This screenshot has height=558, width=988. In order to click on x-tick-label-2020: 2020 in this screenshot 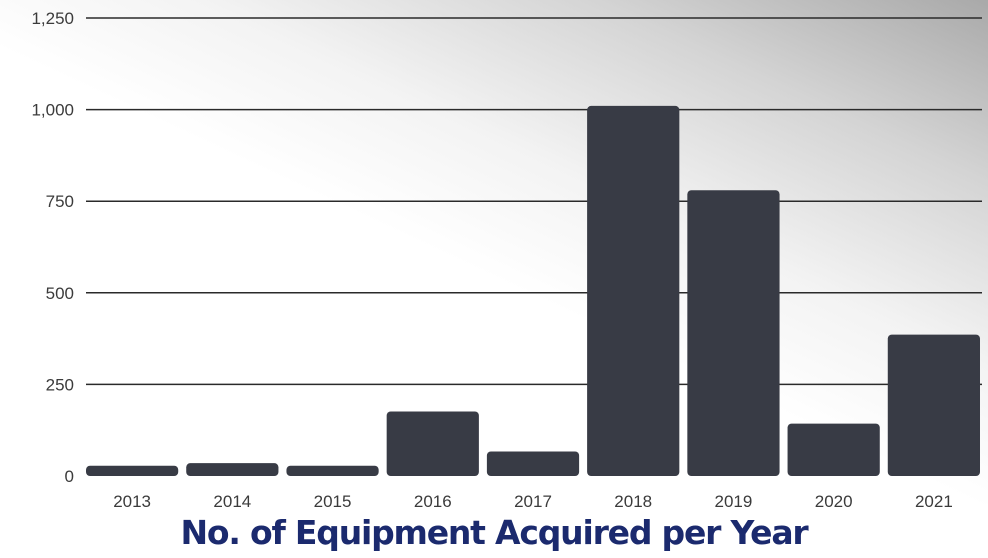, I will do `click(834, 501)`.